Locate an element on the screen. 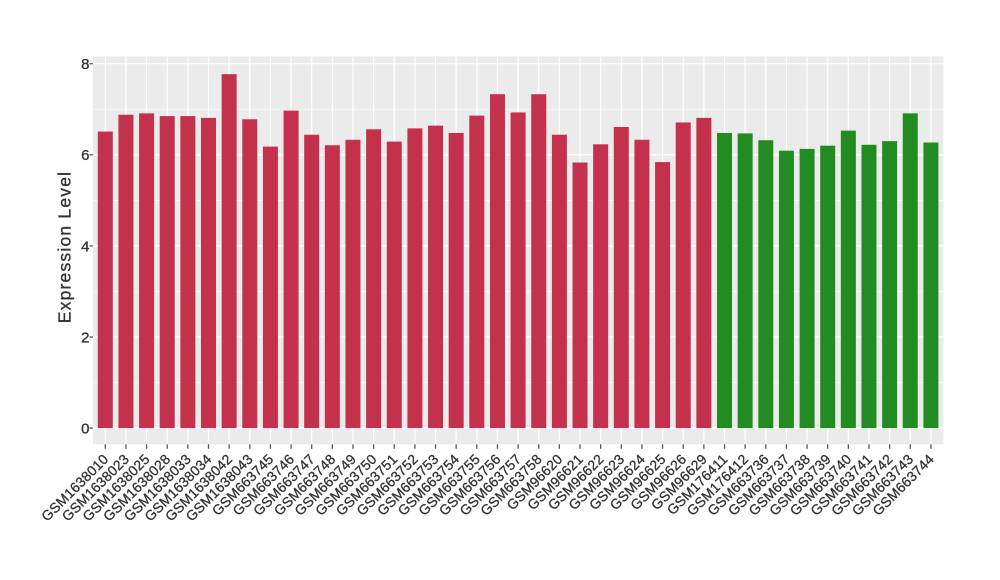  svg-text: 0 is located at coordinates (85, 429).